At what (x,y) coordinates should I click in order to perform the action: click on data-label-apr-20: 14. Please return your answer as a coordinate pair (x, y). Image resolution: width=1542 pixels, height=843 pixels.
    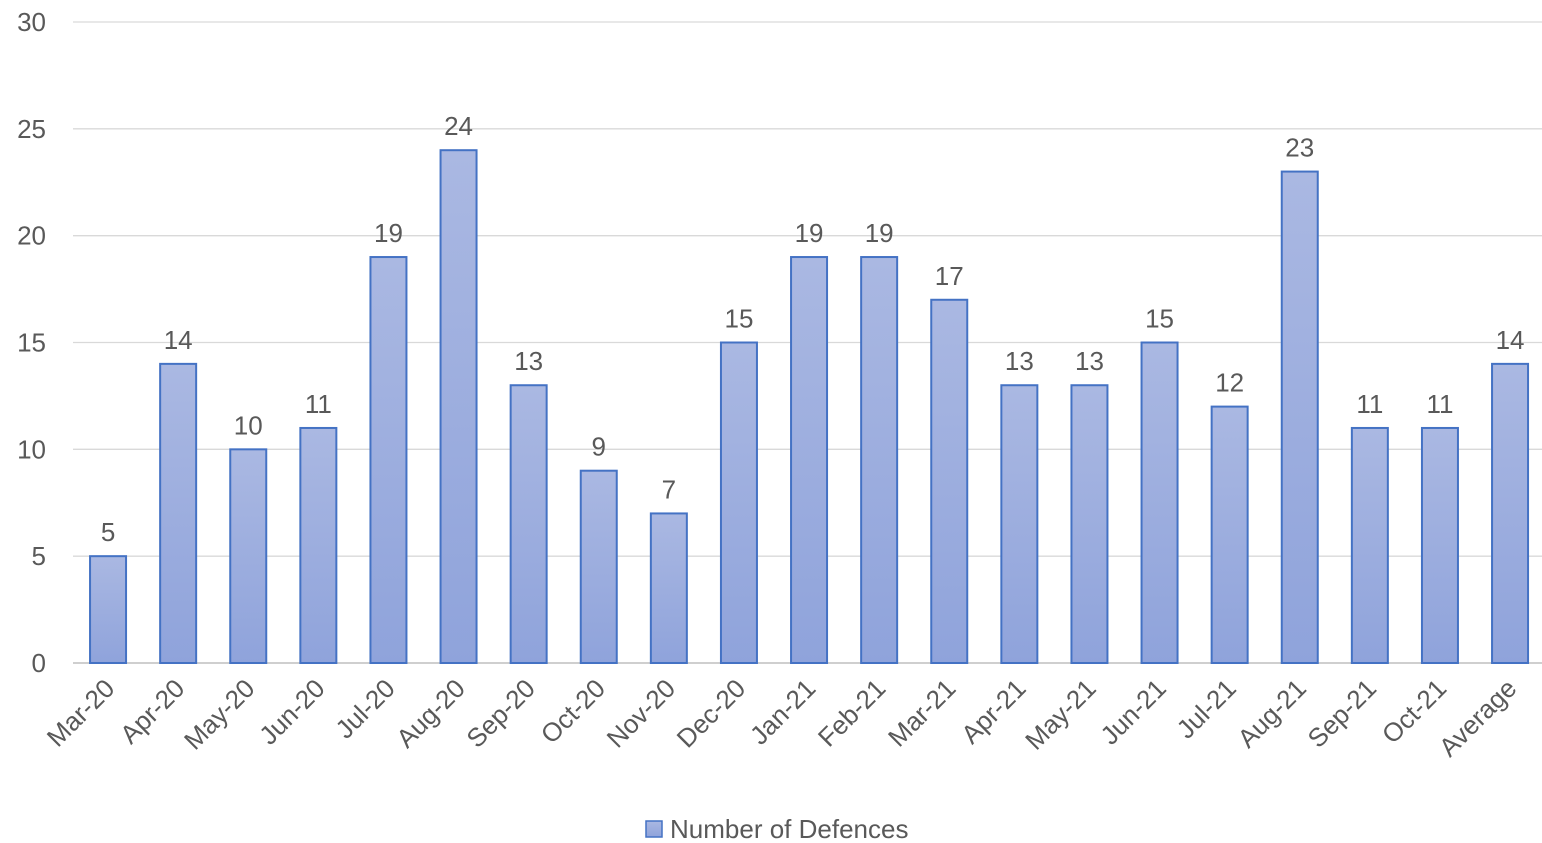
    Looking at the image, I should click on (178, 340).